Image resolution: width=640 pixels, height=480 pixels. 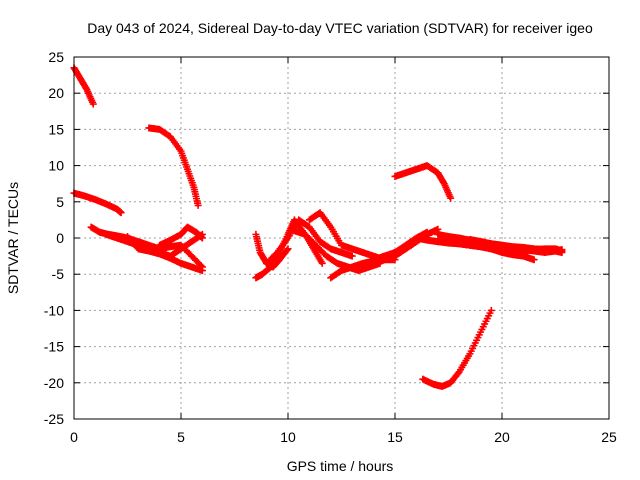 I want to click on series-s7, so click(x=181, y=236).